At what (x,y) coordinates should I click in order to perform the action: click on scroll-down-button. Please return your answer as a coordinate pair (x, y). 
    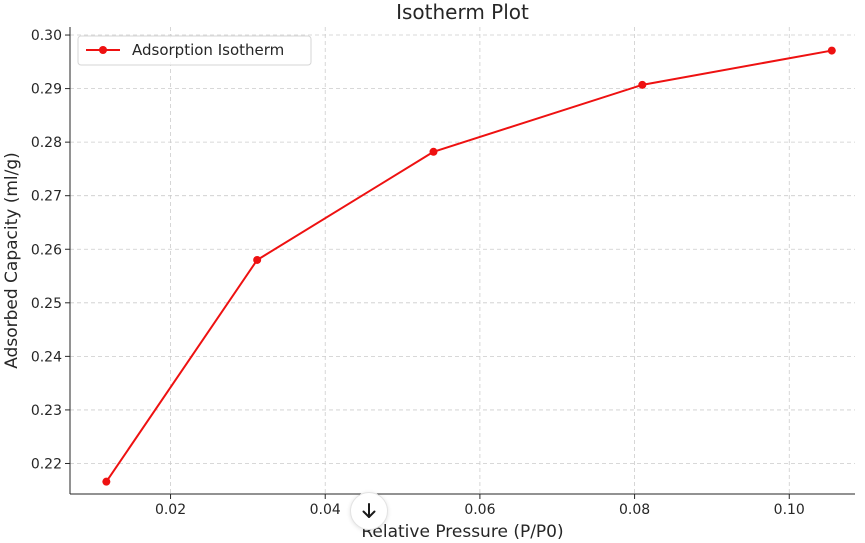
    Looking at the image, I should click on (369, 511).